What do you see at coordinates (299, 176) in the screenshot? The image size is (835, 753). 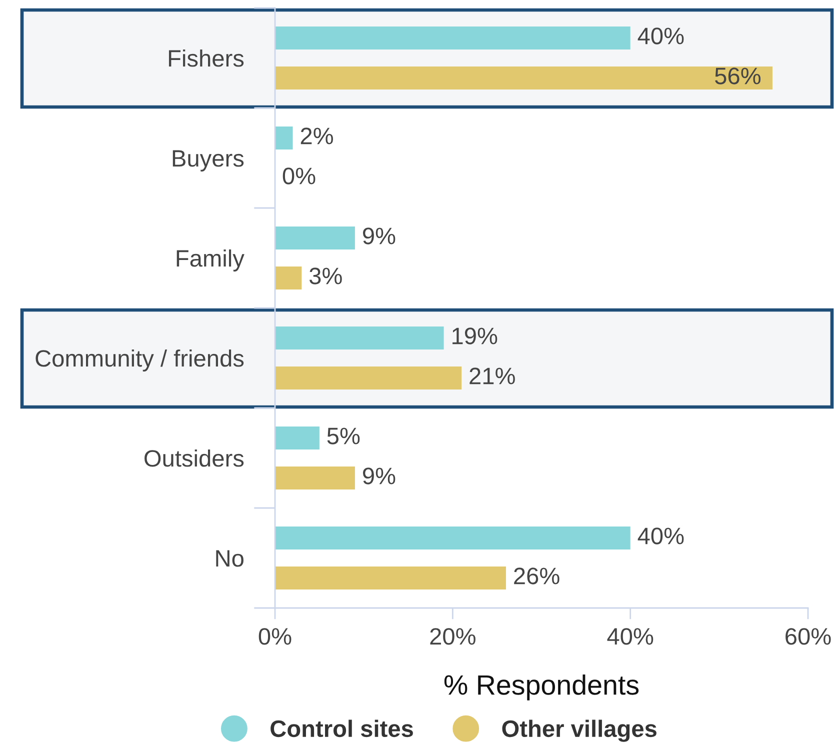 I see `data-label: 0%` at bounding box center [299, 176].